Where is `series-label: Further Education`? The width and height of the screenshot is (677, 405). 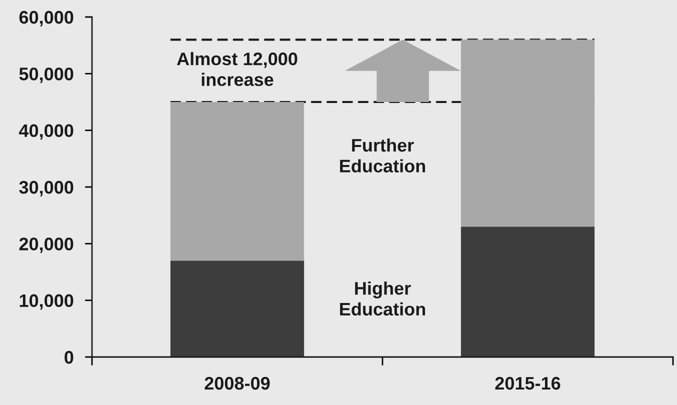 series-label: Further Education is located at coordinates (383, 155).